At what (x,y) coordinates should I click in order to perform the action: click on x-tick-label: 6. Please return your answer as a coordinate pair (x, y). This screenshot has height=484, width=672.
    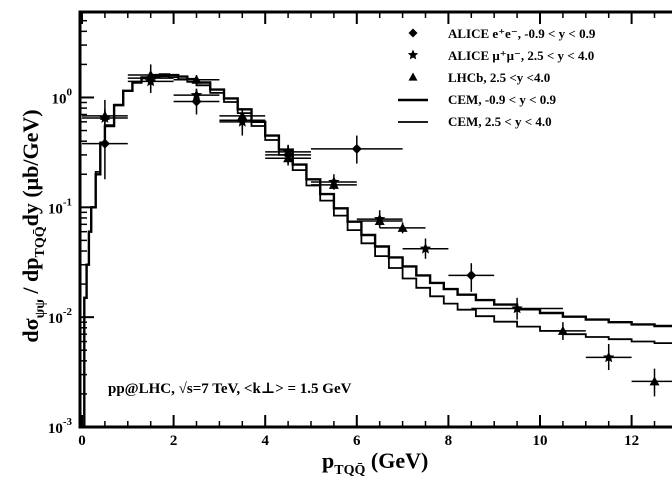
    Looking at the image, I should click on (357, 441).